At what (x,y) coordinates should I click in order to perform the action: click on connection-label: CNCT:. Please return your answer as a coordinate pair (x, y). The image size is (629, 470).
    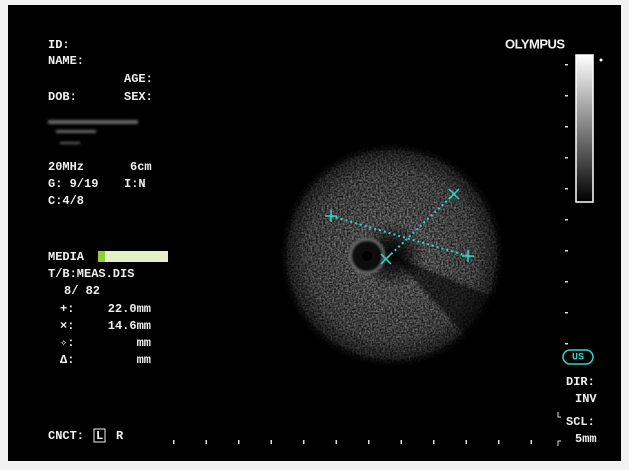
    Looking at the image, I should click on (66, 436).